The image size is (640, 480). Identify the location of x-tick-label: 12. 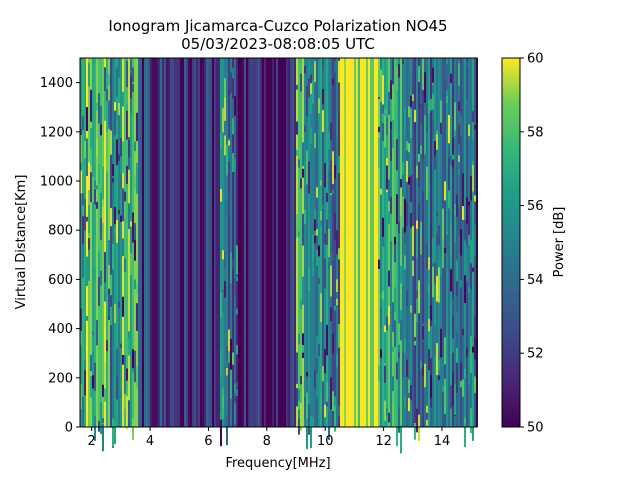
(383, 441).